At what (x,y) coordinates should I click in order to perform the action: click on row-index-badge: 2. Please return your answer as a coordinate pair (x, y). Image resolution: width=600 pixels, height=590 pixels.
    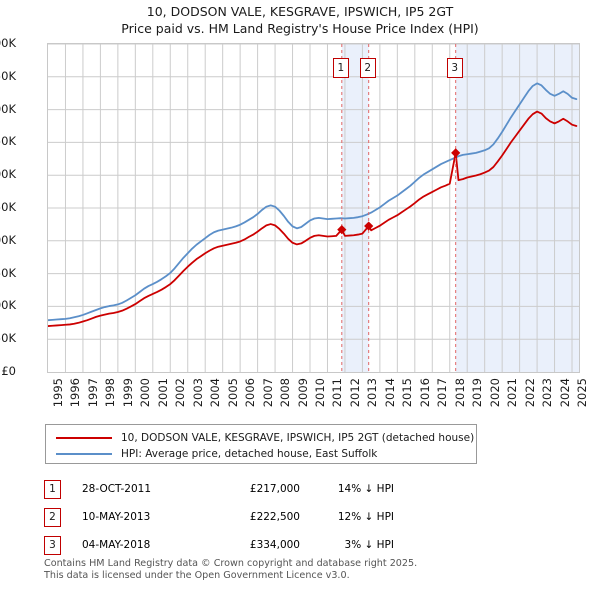
    Looking at the image, I should click on (52, 517).